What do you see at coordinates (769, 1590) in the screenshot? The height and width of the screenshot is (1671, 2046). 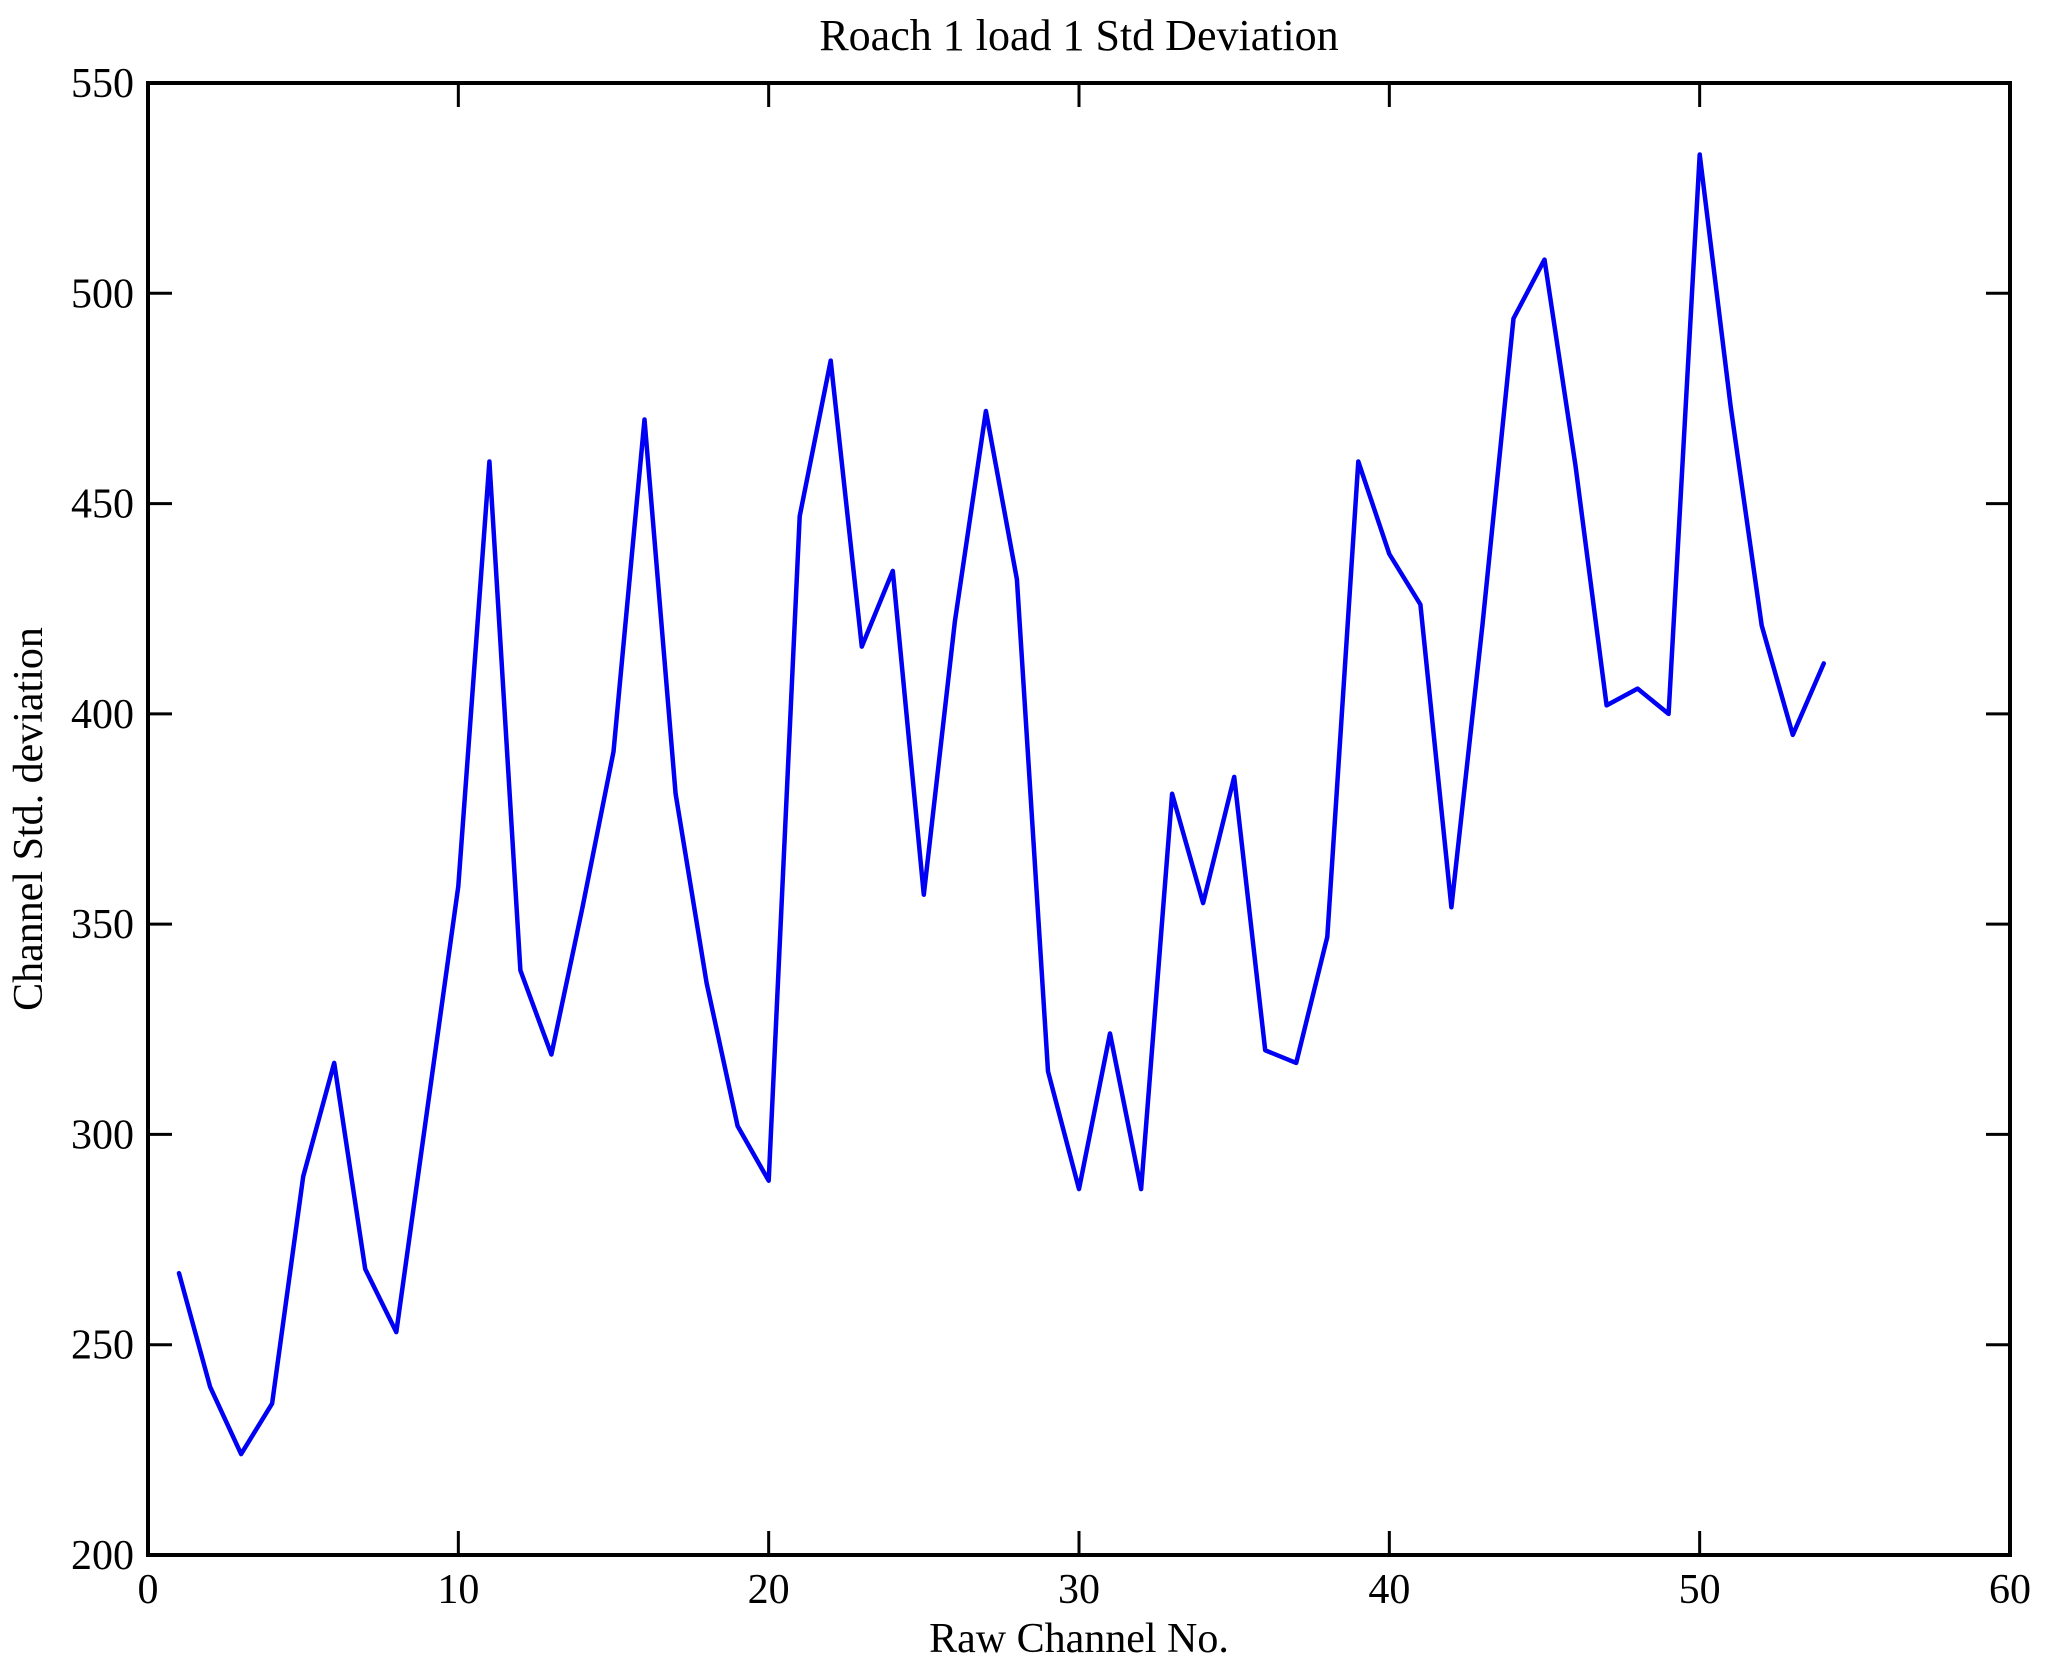 I see `x-tick-label: 20` at bounding box center [769, 1590].